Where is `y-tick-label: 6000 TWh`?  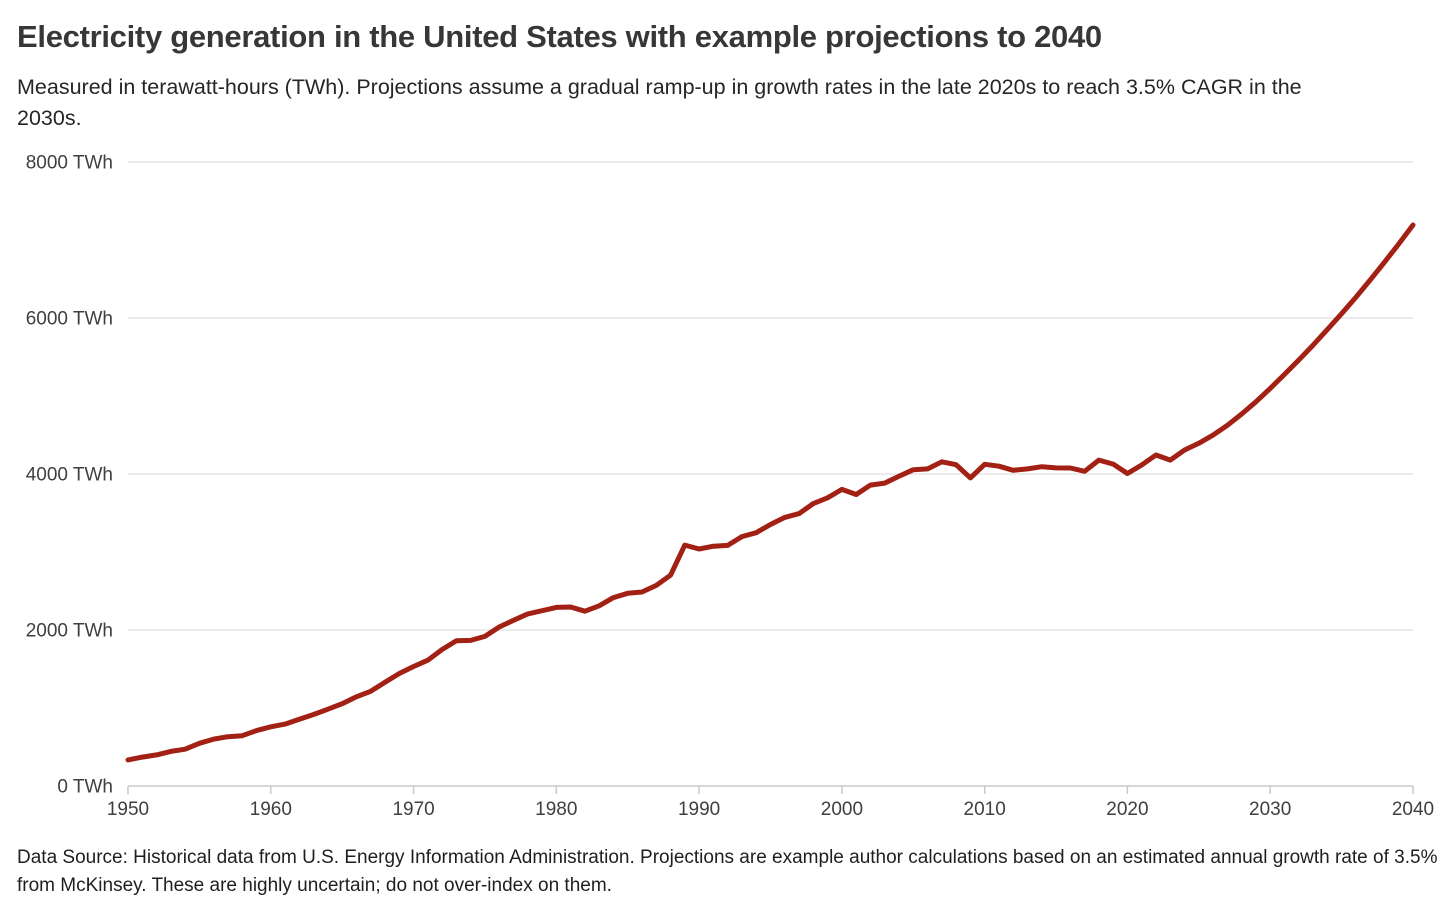
y-tick-label: 6000 TWh is located at coordinates (69, 319).